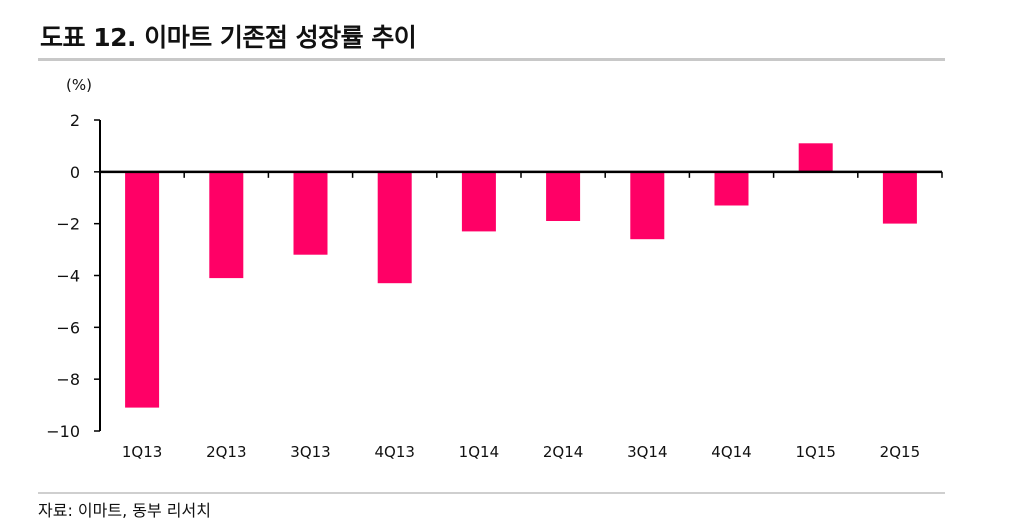 This screenshot has height=521, width=1024. Describe the element at coordinates (647, 452) in the screenshot. I see `x-tick-label: 3Q14` at that location.